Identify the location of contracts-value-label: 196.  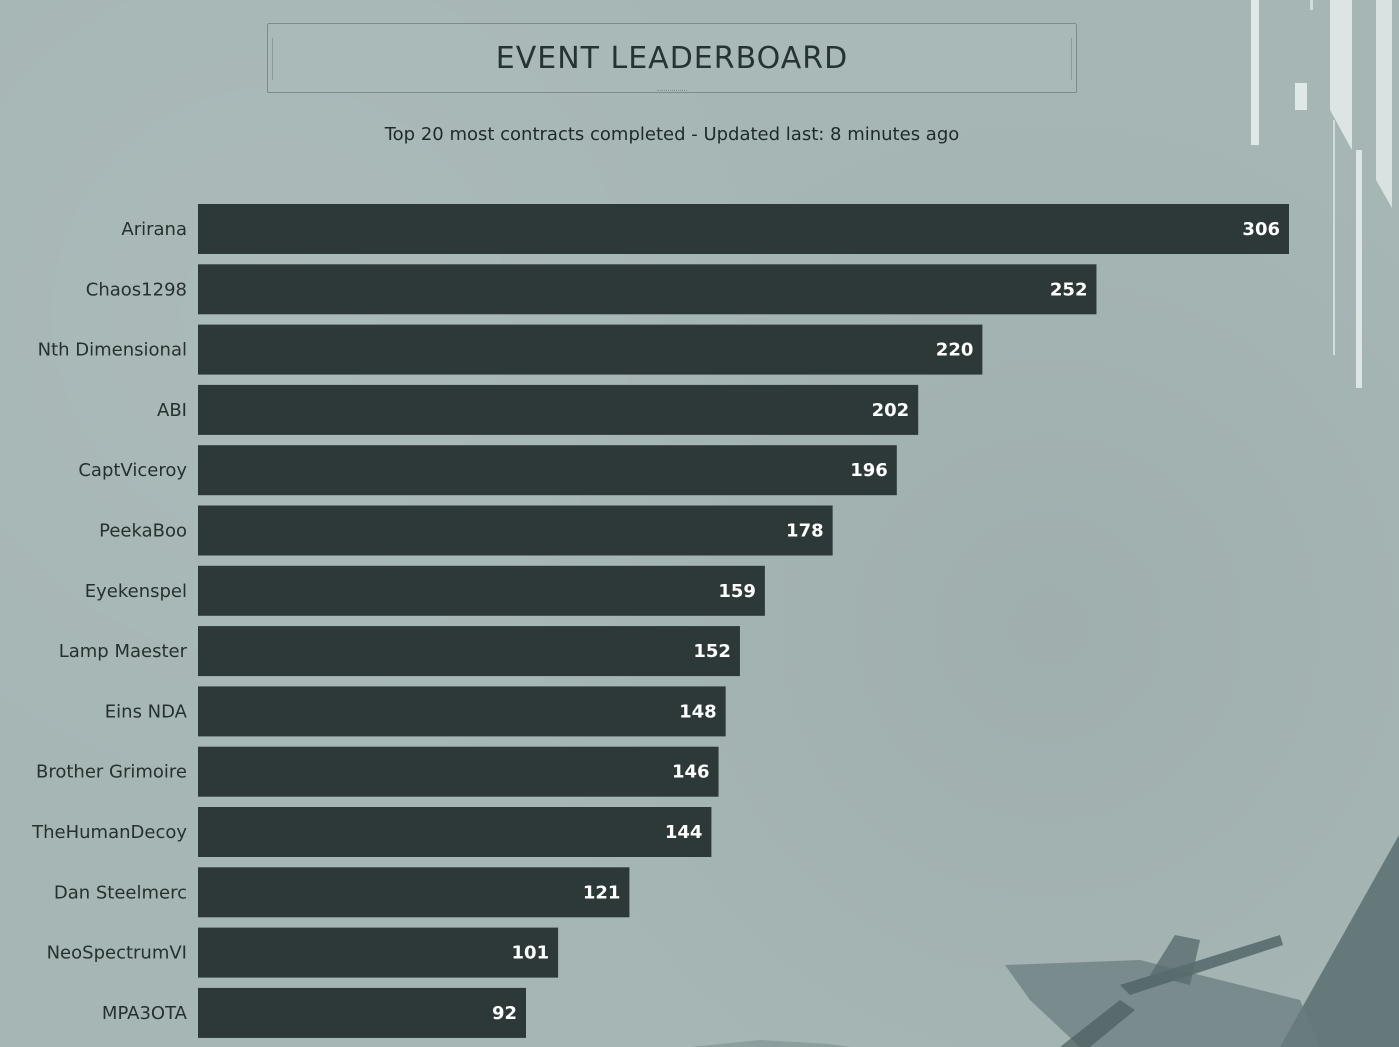
(869, 470).